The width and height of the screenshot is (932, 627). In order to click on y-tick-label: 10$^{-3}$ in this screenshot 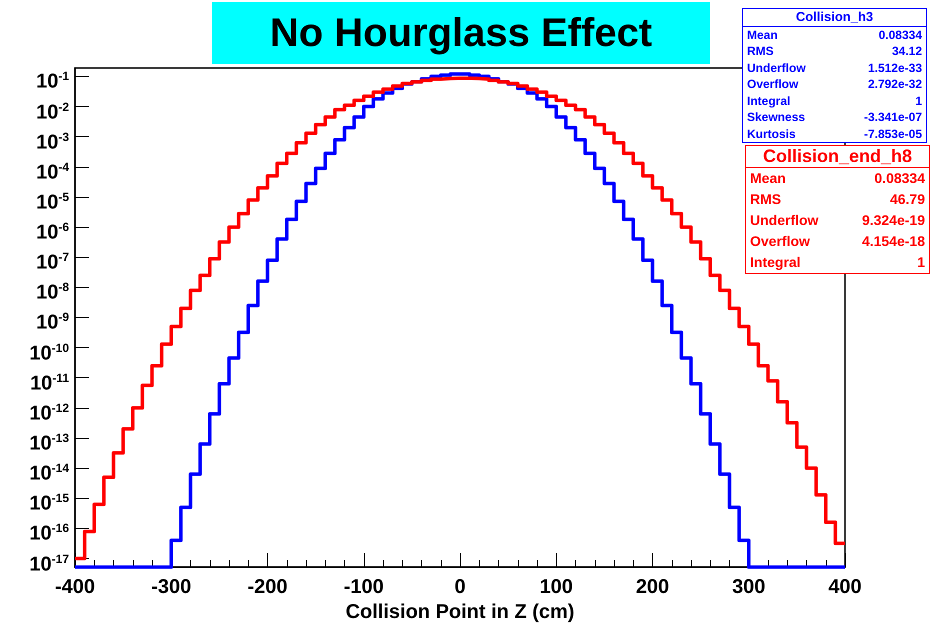, I will do `click(52, 141)`.